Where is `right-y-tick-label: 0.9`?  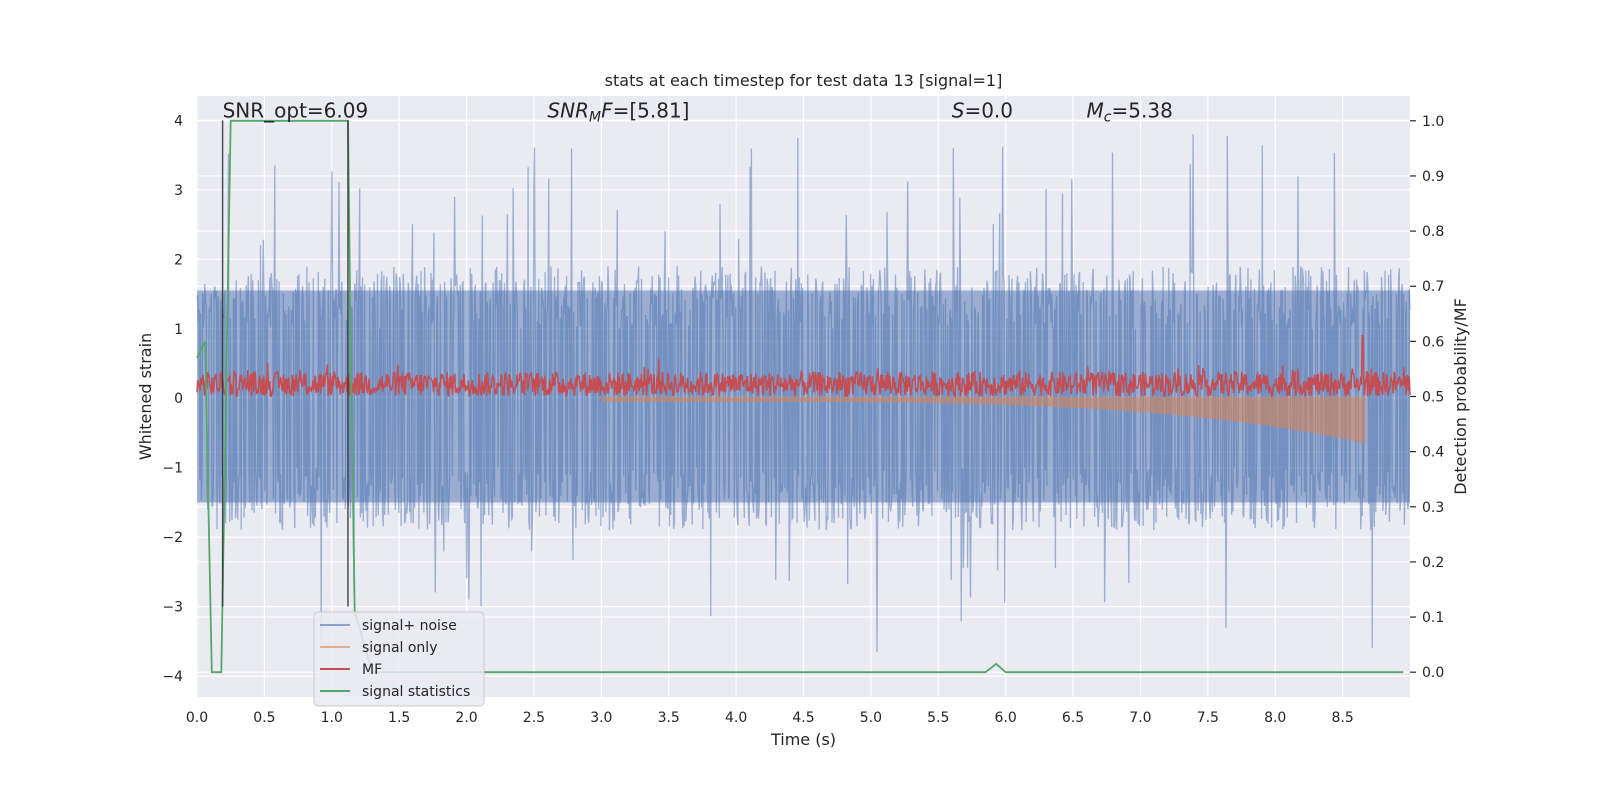 right-y-tick-label: 0.9 is located at coordinates (1433, 177).